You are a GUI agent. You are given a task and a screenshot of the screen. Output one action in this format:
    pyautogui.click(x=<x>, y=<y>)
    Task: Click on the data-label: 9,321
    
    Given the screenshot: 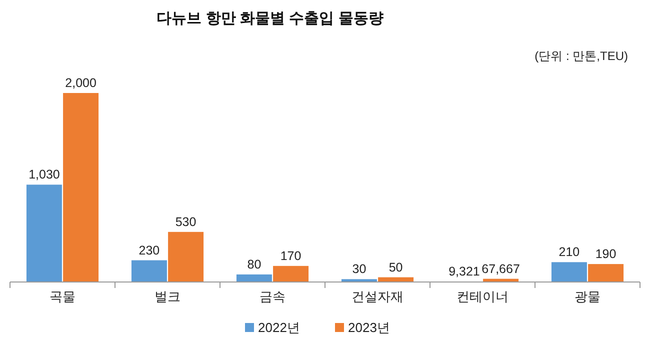 What is the action you would take?
    pyautogui.click(x=464, y=271)
    